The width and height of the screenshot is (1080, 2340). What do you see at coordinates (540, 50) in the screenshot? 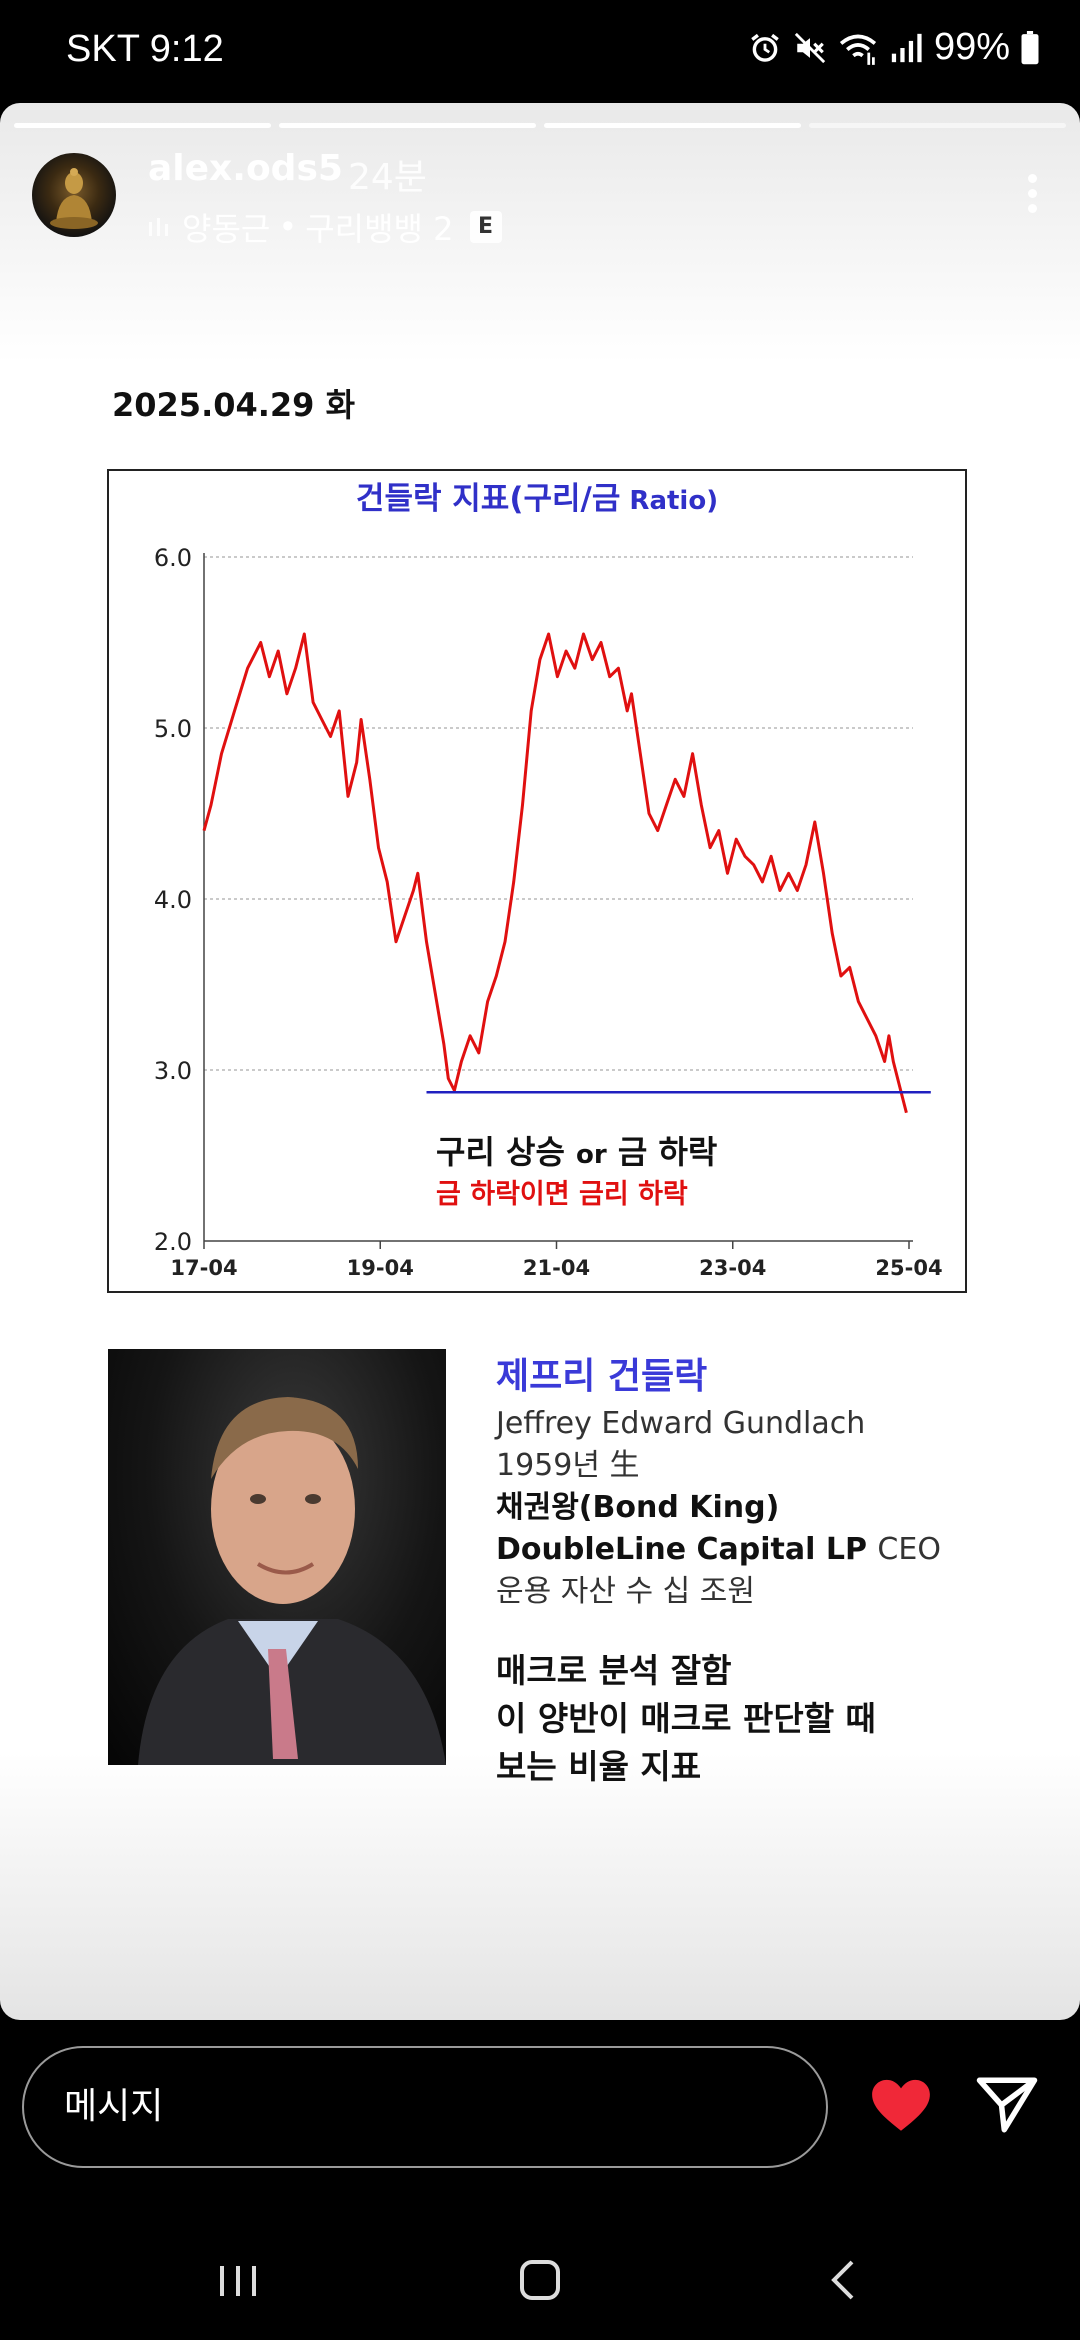
I see `status-bar: SKT 9:12` at bounding box center [540, 50].